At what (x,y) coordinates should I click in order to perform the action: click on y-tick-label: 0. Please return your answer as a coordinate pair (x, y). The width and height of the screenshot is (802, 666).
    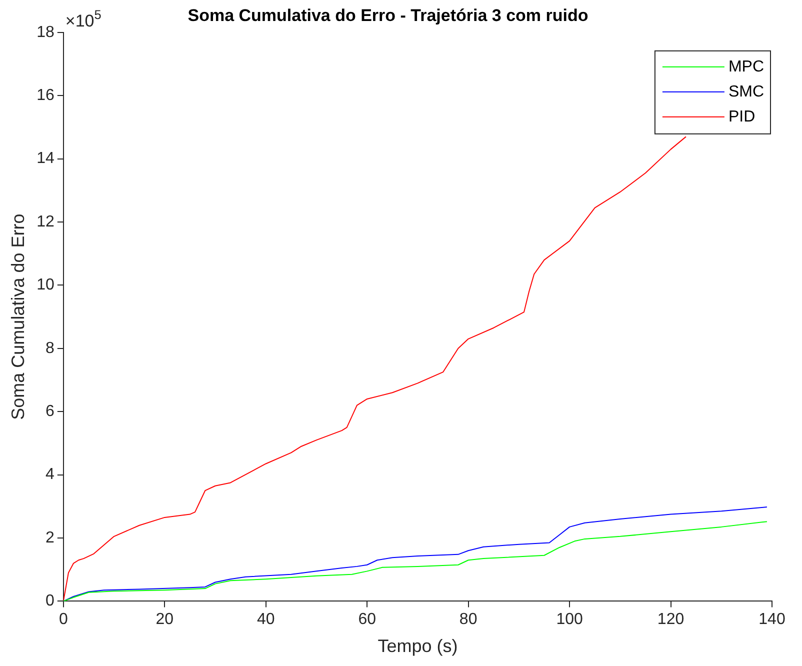
    Looking at the image, I should click on (49, 601).